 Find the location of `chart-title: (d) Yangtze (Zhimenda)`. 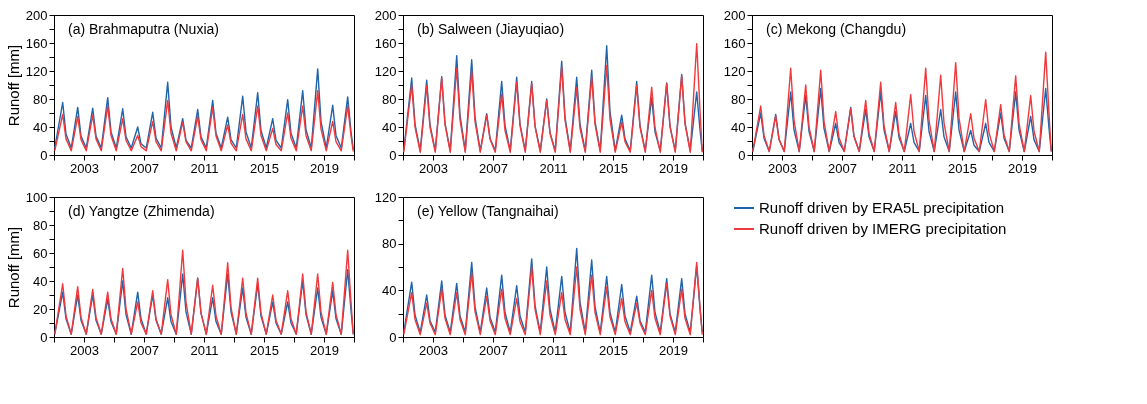

chart-title: (d) Yangtze (Zhimenda) is located at coordinates (141, 211).